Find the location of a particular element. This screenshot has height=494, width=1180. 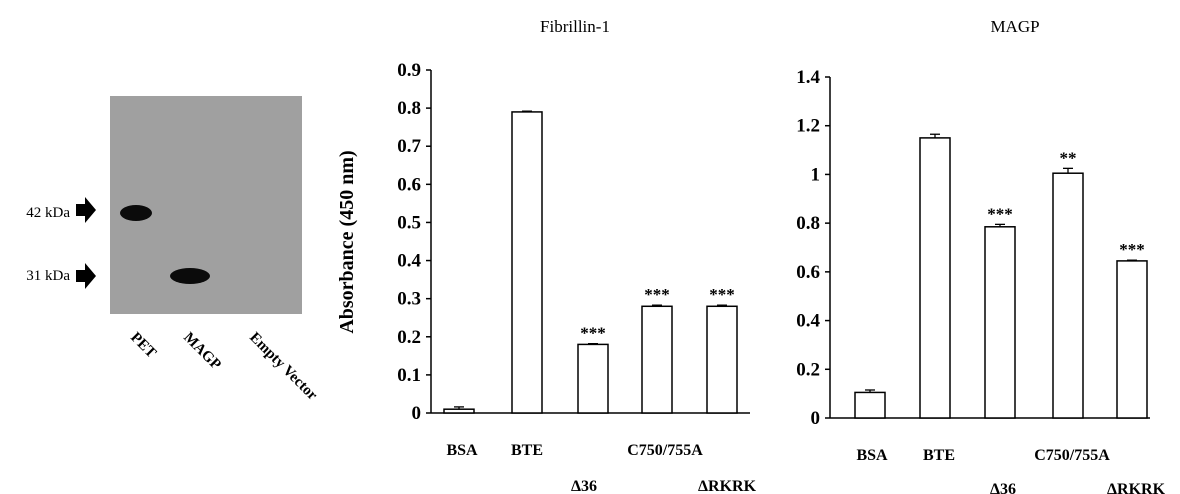

y-tick-label: 1.4 is located at coordinates (808, 77).